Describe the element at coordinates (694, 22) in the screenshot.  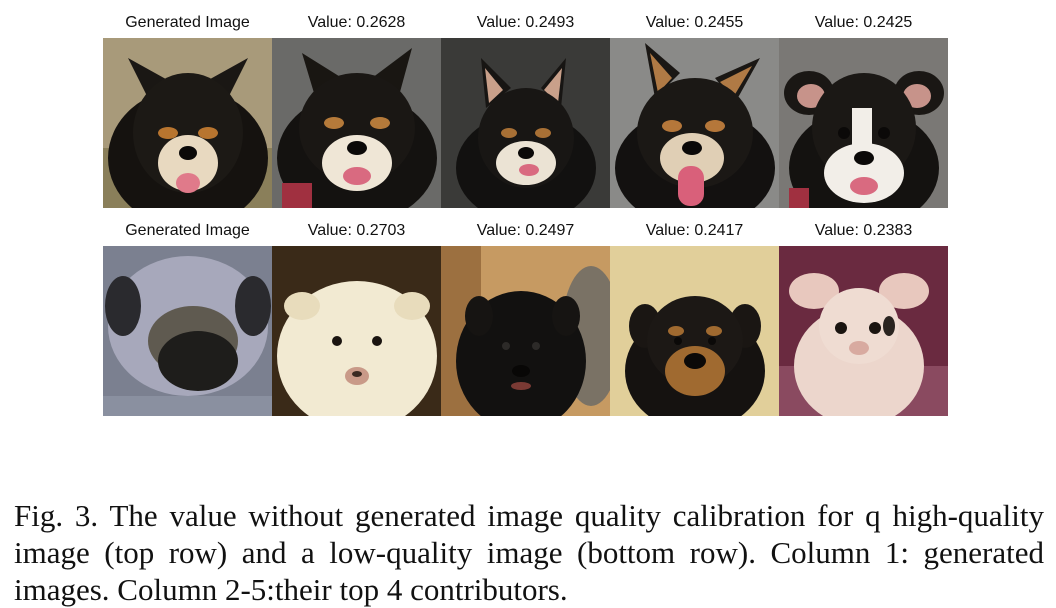
I see `cell-label: Value: 0.2455` at that location.